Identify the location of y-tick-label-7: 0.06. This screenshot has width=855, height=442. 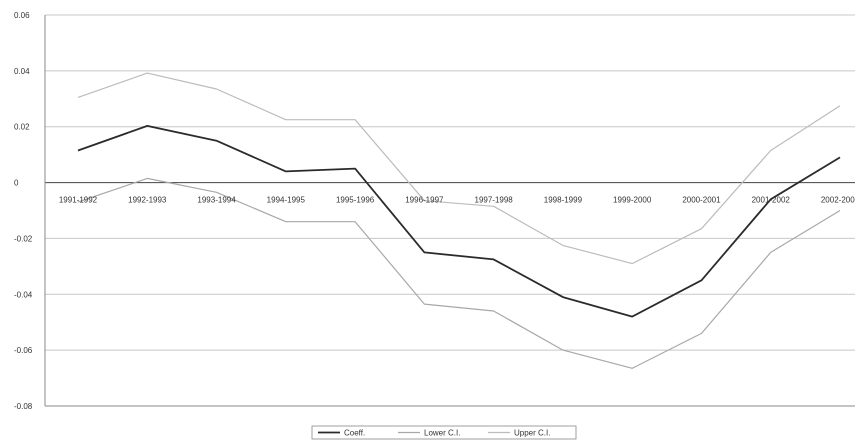
(22, 15).